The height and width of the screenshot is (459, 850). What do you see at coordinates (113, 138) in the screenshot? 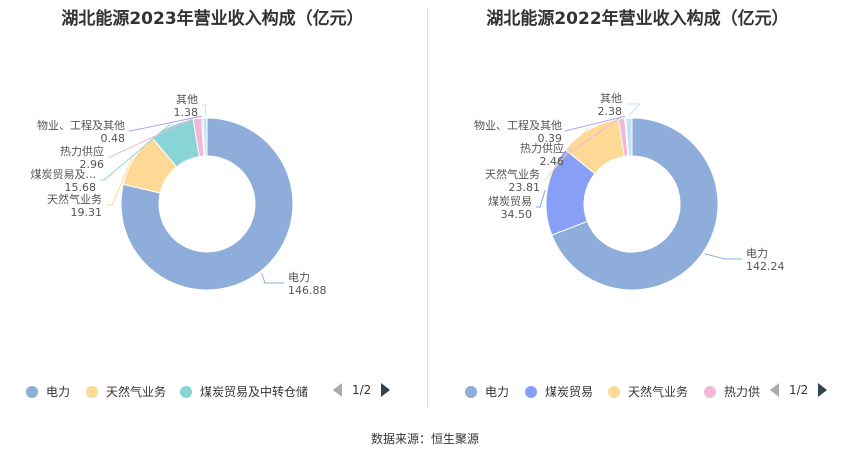
I see `slice-value-label: 0.48` at bounding box center [113, 138].